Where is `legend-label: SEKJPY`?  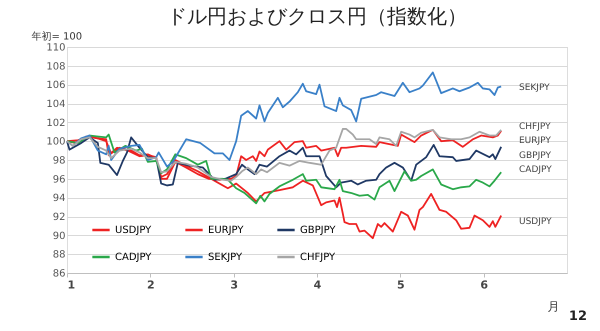
legend-label: SEKJPY is located at coordinates (225, 257).